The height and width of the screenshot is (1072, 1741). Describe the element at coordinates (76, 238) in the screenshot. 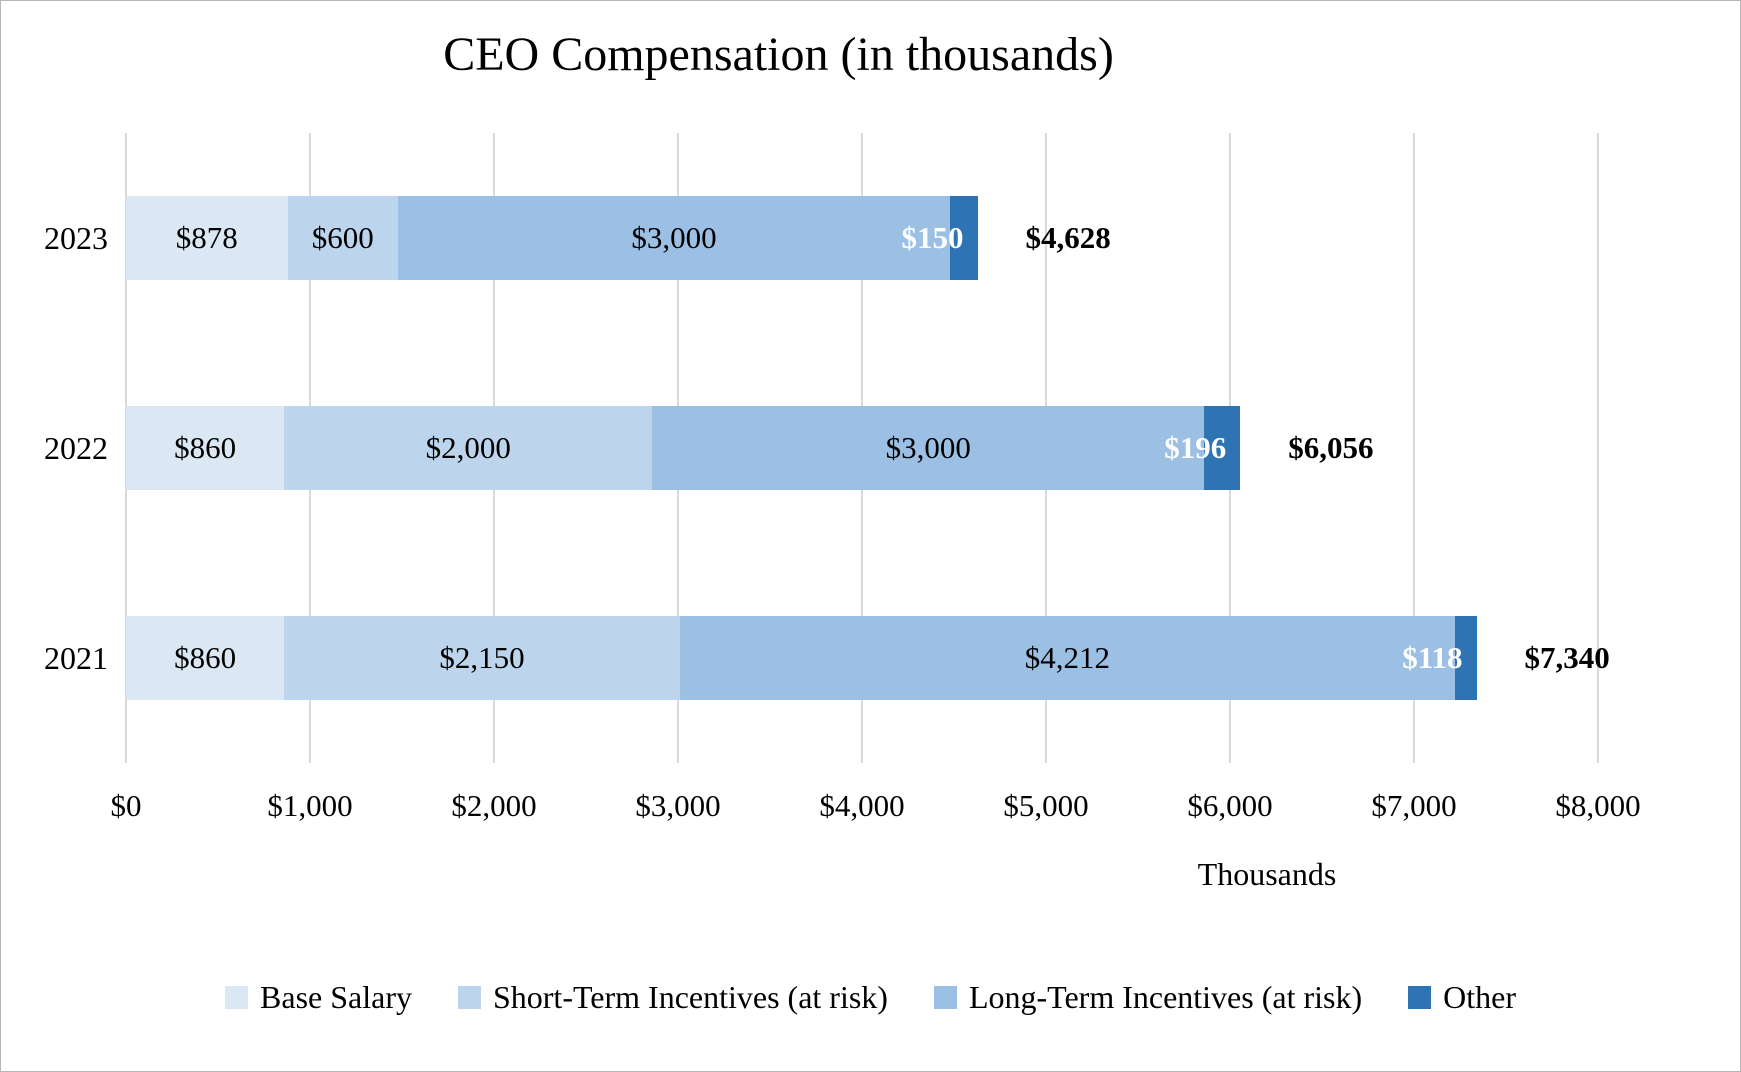

I see `y-axis-label-2023: 2023` at that location.